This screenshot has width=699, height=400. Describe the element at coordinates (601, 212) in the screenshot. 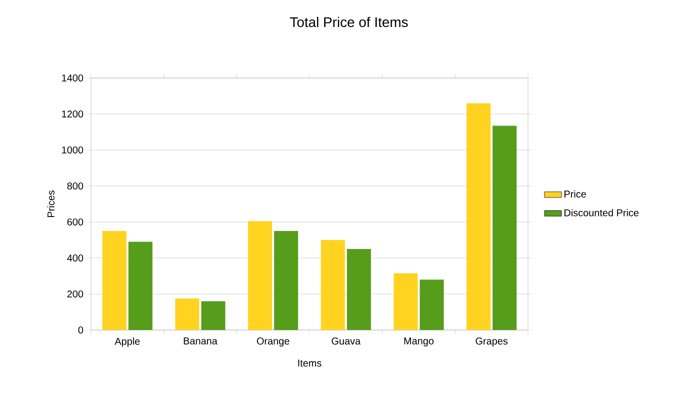

I see `legend-label: Discounted Price` at that location.